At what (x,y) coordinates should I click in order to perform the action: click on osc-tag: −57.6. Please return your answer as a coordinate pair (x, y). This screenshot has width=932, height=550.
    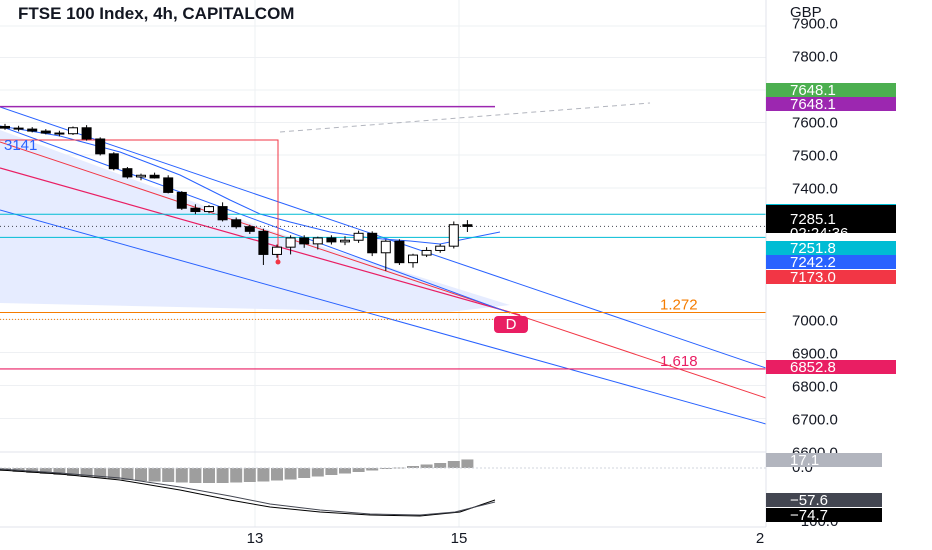
    Looking at the image, I should click on (824, 500).